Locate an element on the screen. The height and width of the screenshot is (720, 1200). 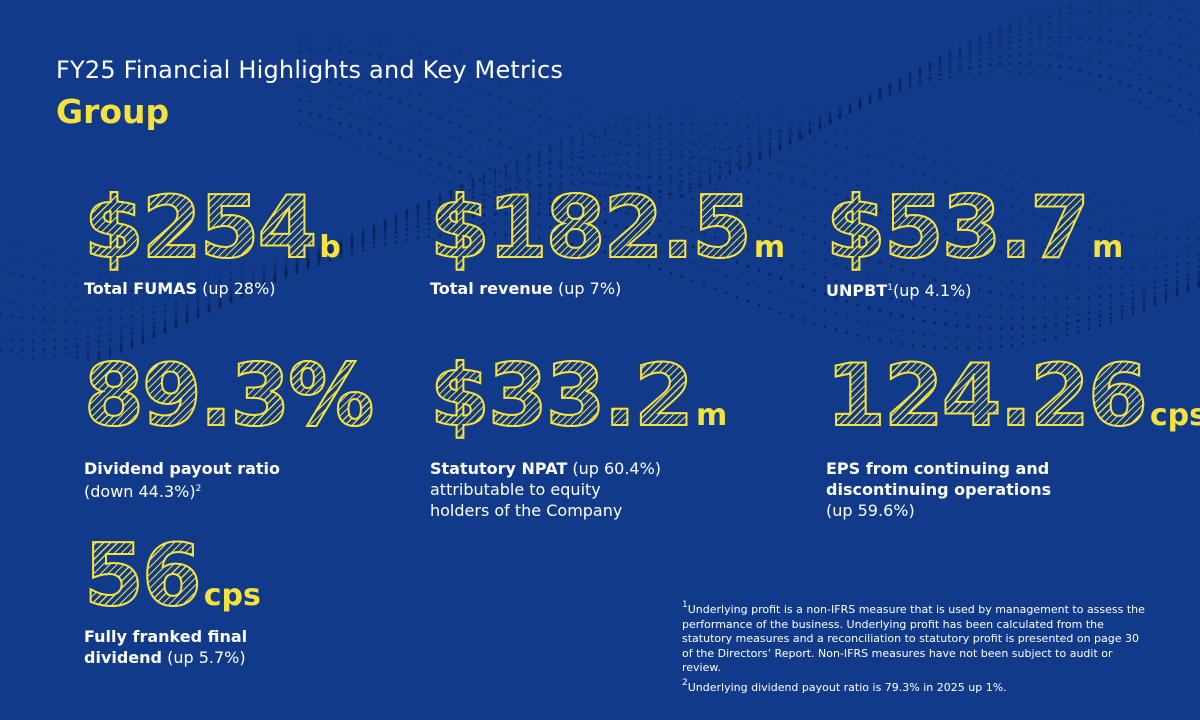
metric-label-bold-line2: discontinuing operations is located at coordinates (939, 489).